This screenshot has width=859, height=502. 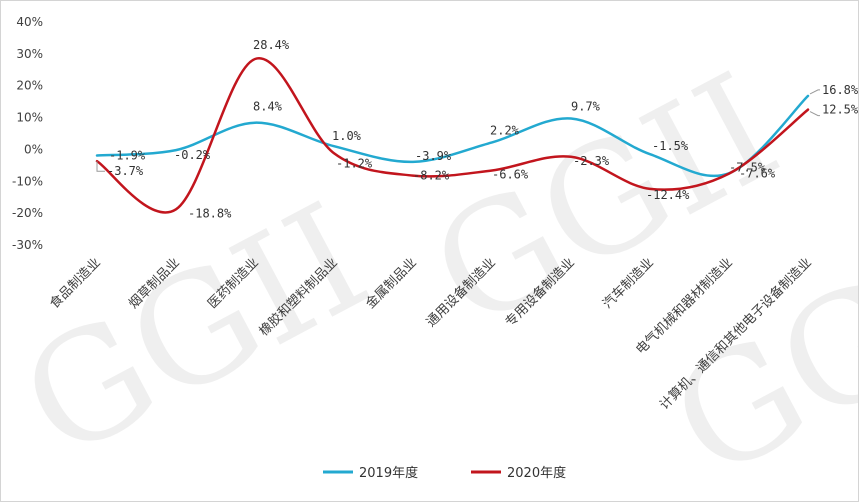 What do you see at coordinates (668, 195) in the screenshot?
I see `data-label: -12.4%` at bounding box center [668, 195].